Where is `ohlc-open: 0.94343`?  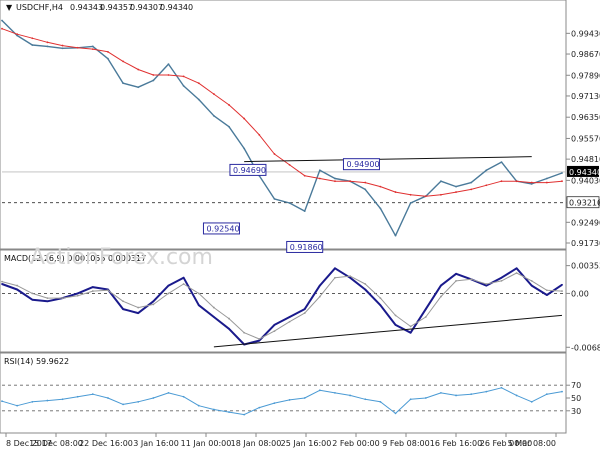
ohlc-open: 0.94343 is located at coordinates (86, 7).